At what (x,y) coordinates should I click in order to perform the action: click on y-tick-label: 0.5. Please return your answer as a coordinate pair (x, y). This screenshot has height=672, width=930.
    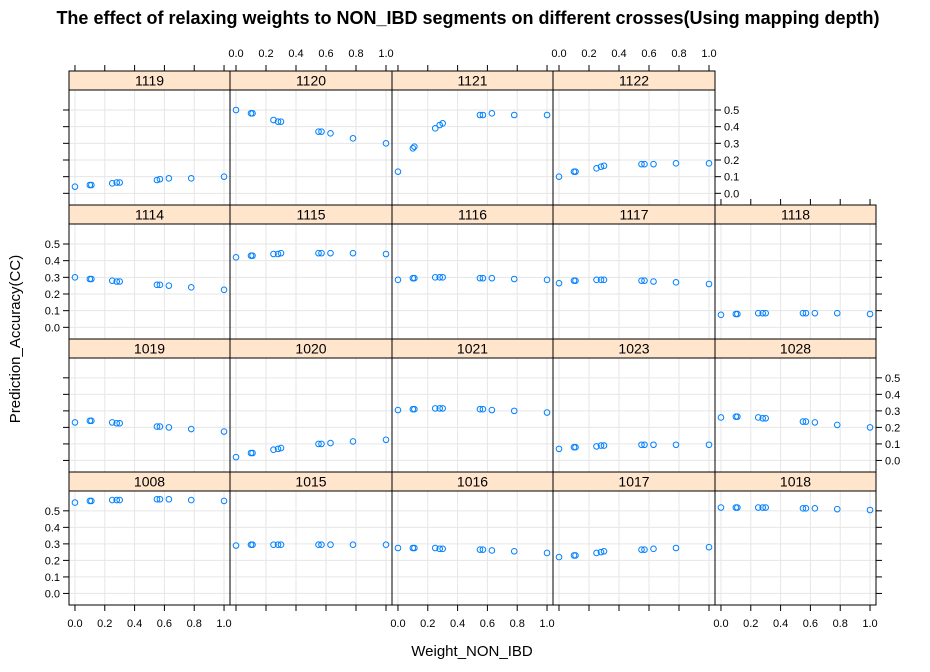
    Looking at the image, I should click on (52, 245).